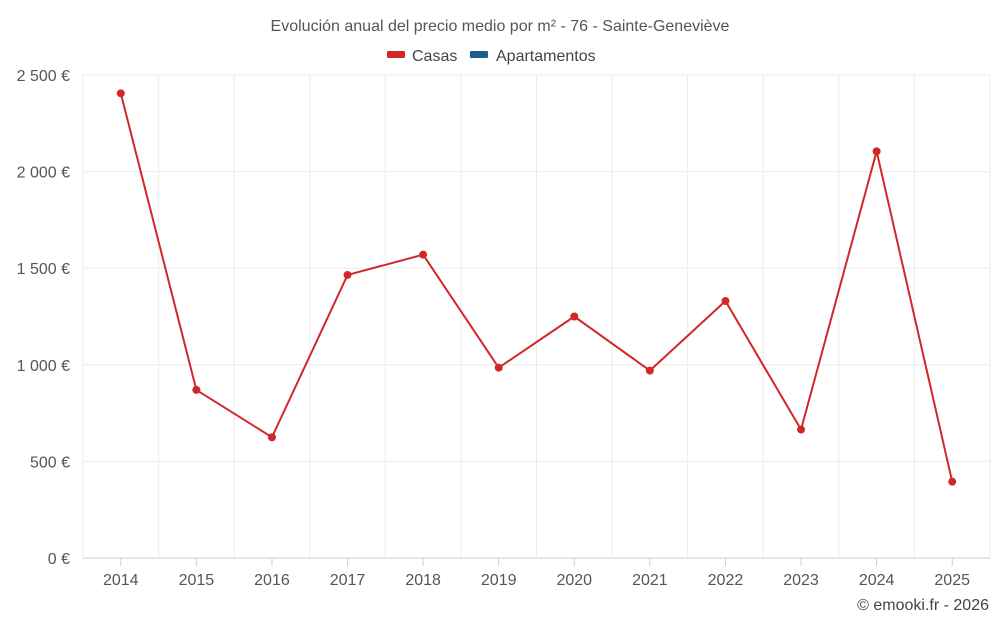 Image resolution: width=1000 pixels, height=625 pixels. Describe the element at coordinates (43, 76) in the screenshot. I see `y-tick-label: 2 500 €` at that location.